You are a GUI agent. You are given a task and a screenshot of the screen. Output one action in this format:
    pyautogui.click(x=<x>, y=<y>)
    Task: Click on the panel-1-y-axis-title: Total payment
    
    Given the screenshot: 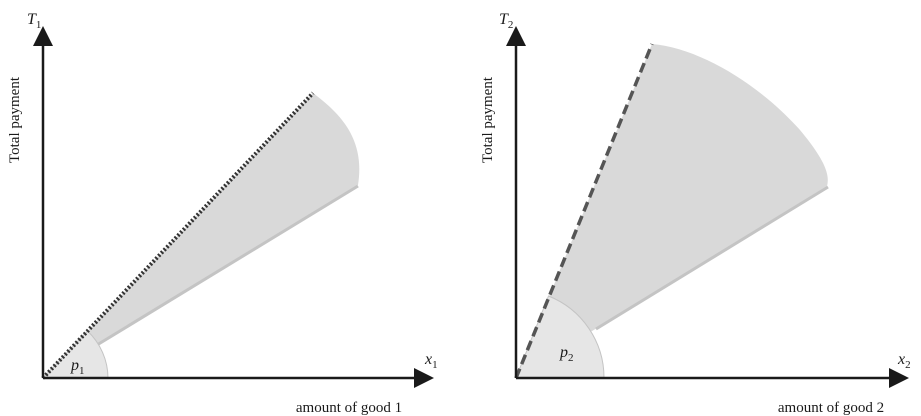 What is the action you would take?
    pyautogui.click(x=15, y=119)
    